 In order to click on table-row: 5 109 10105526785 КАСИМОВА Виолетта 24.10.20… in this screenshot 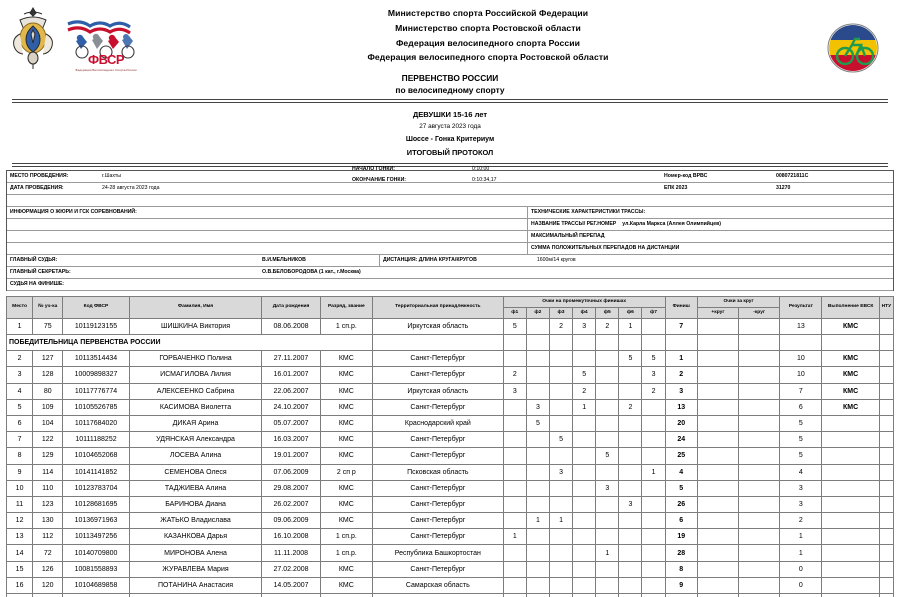, I will do `click(450, 407)`.